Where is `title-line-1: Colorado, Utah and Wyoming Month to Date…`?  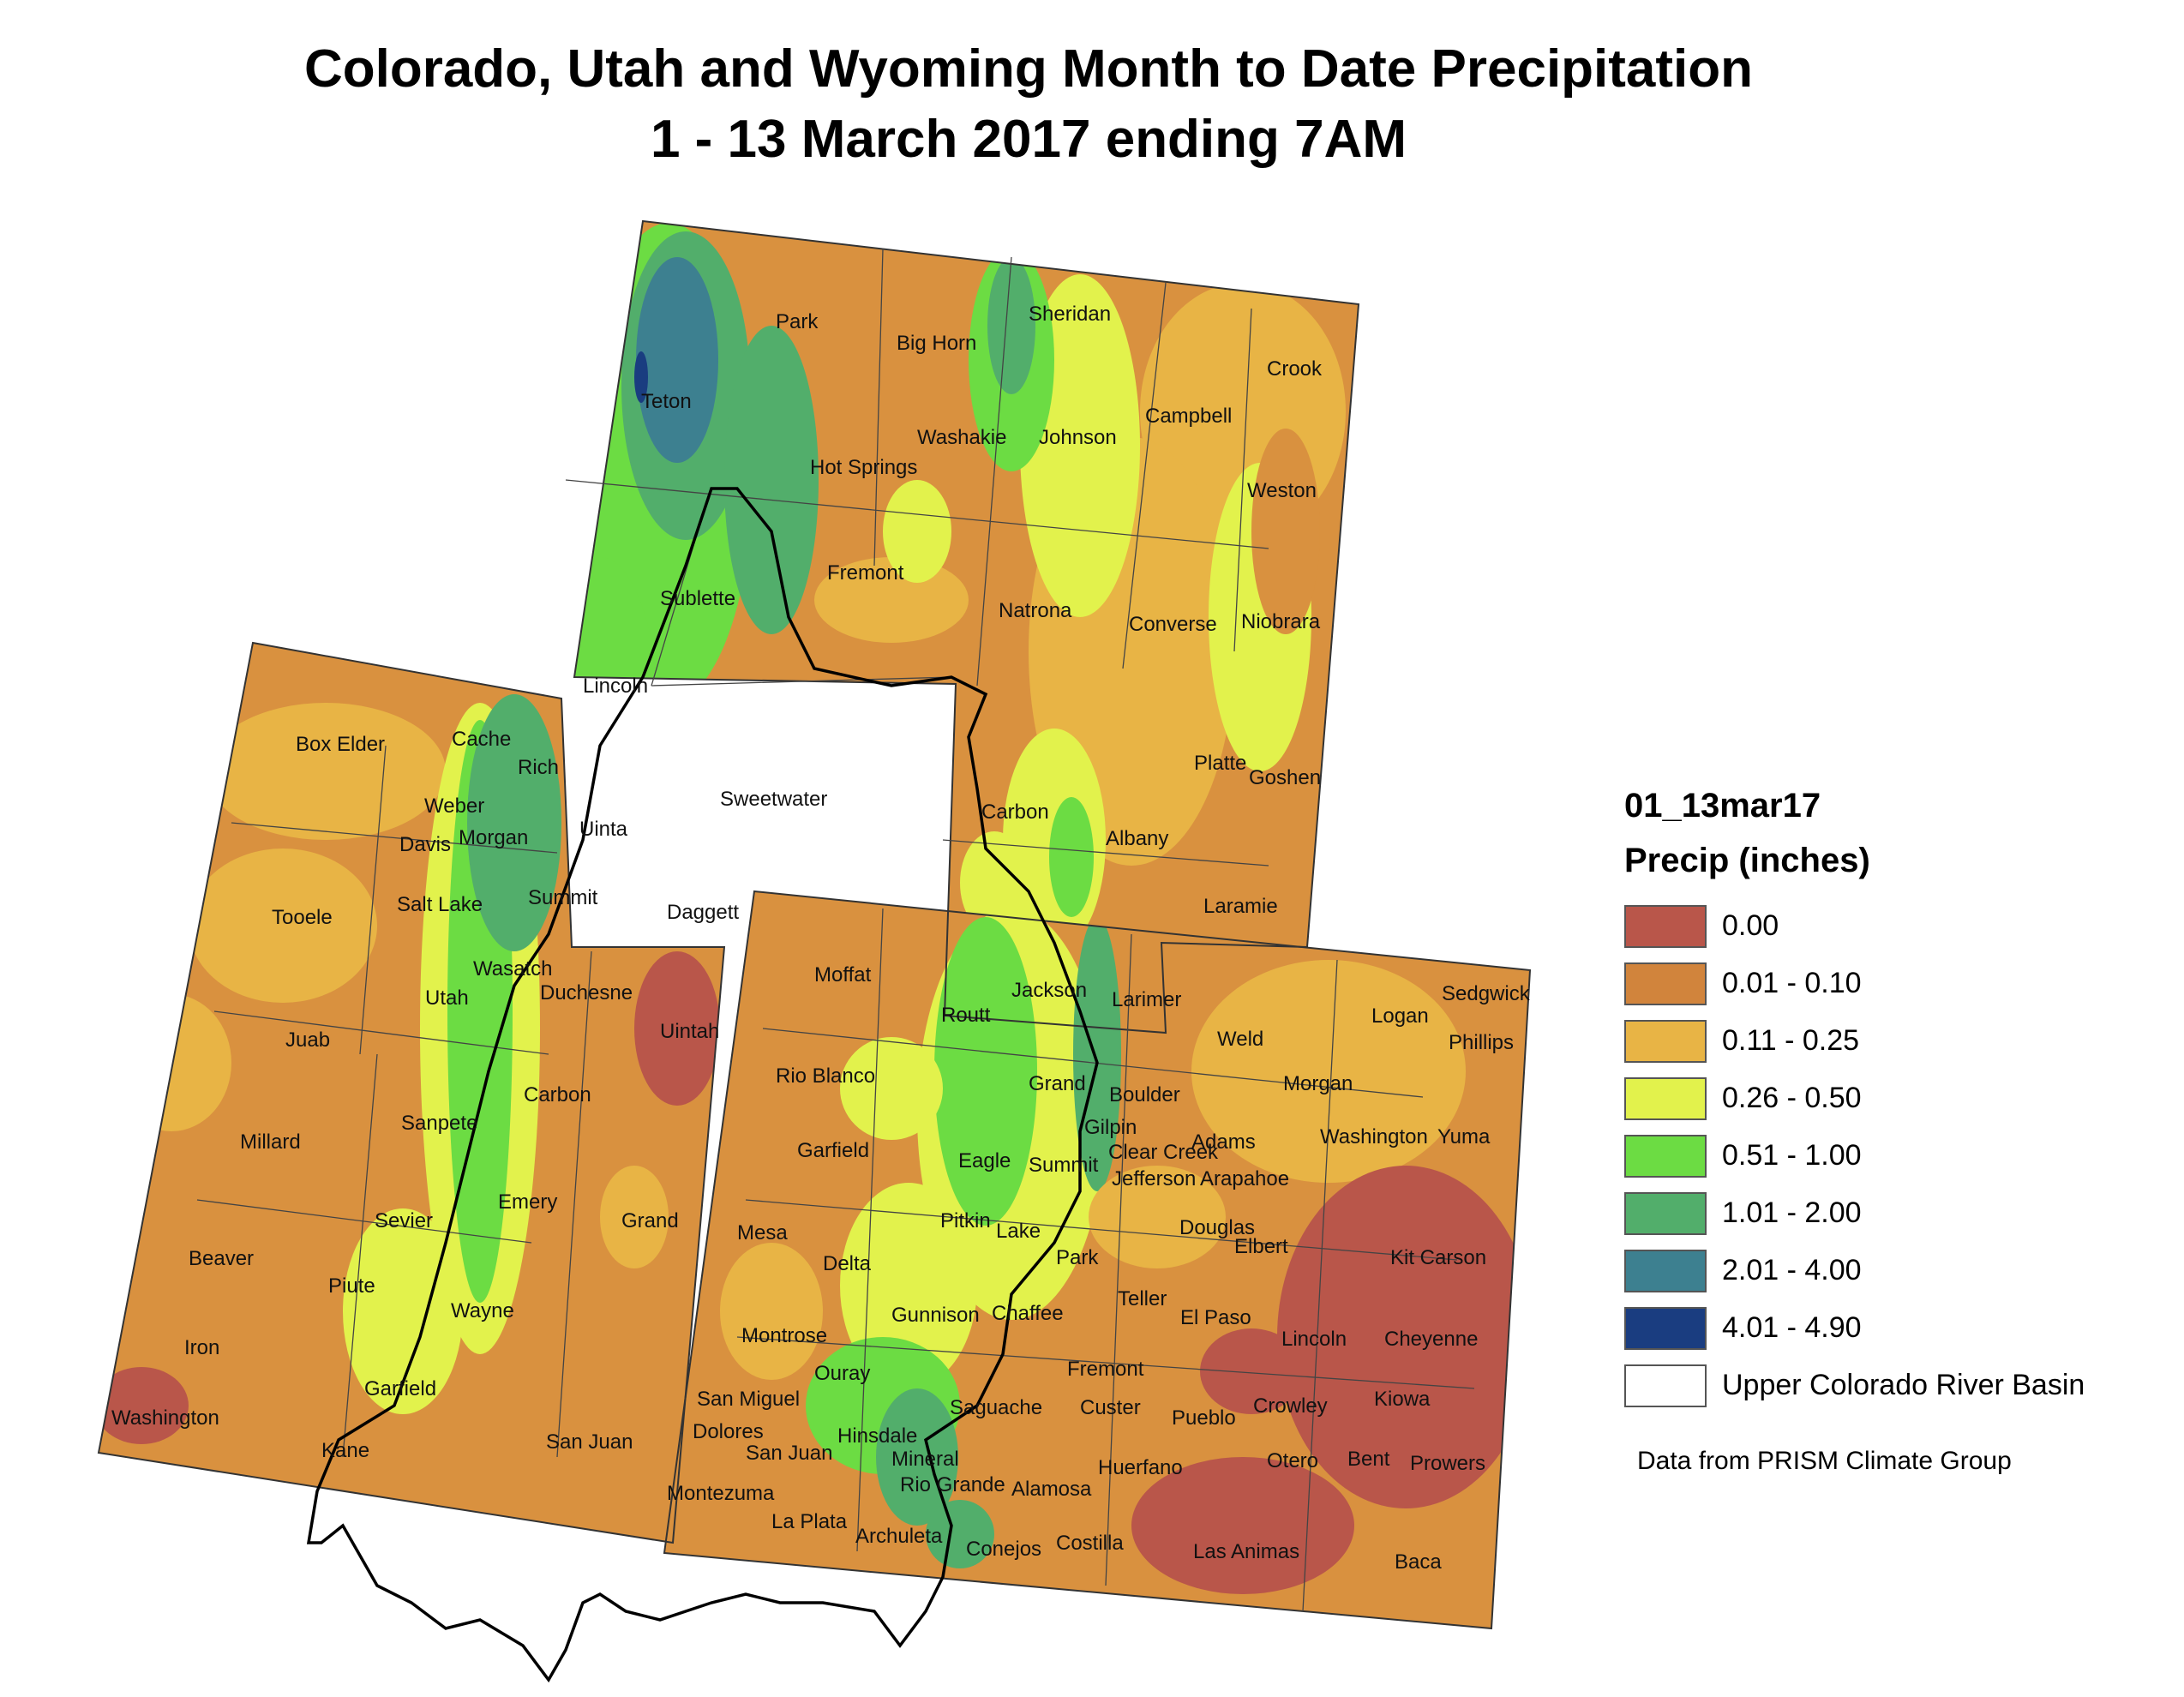
title-line-1: Colorado, Utah and Wyoming Month to Date… is located at coordinates (1028, 69).